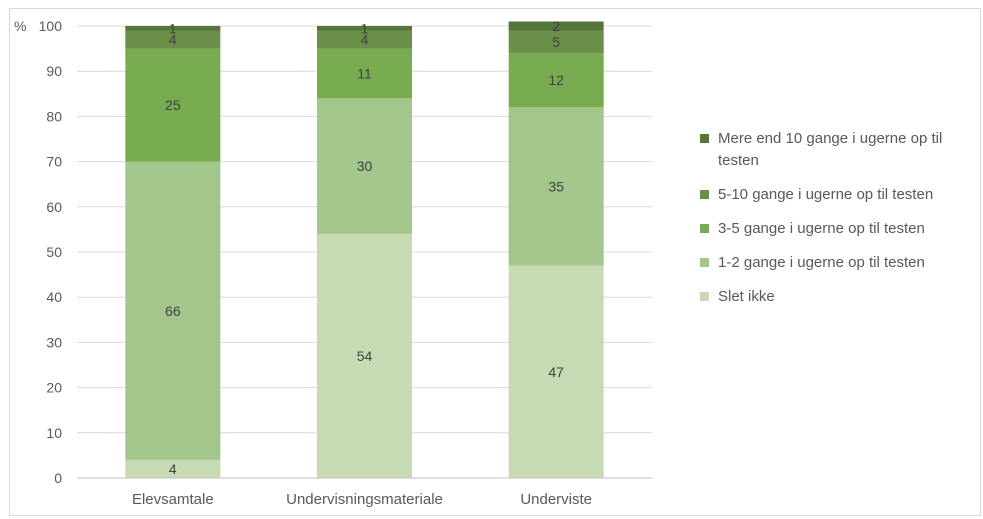 The height and width of the screenshot is (519, 983). What do you see at coordinates (54, 116) in the screenshot?
I see `y-tick-label: 80` at bounding box center [54, 116].